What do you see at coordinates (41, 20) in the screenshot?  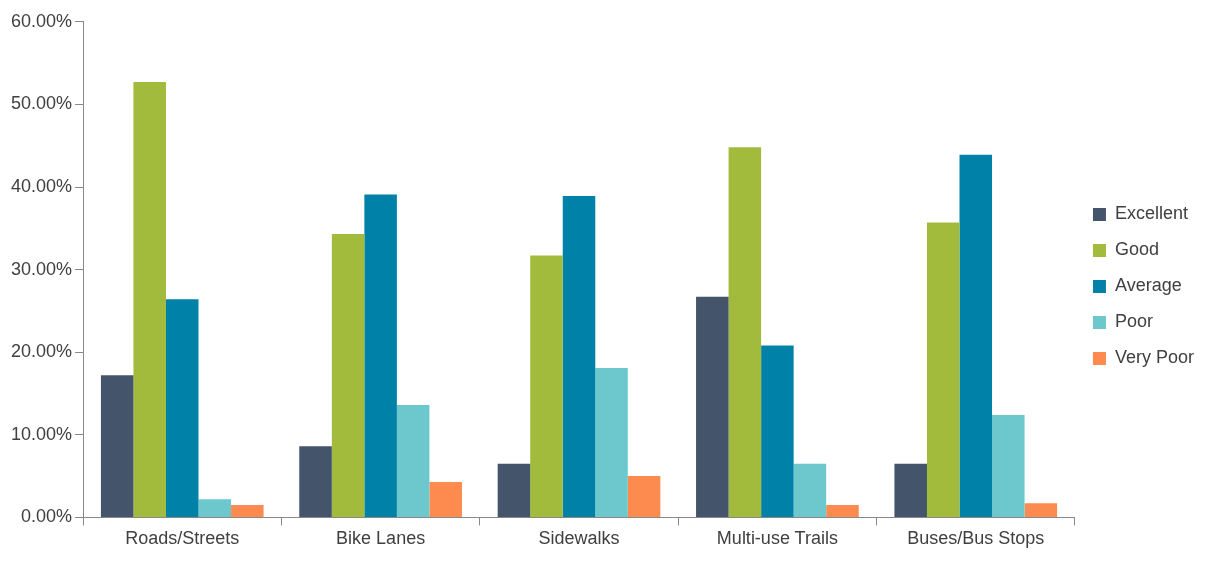 I see `y-tick-label: 60.00%` at bounding box center [41, 20].